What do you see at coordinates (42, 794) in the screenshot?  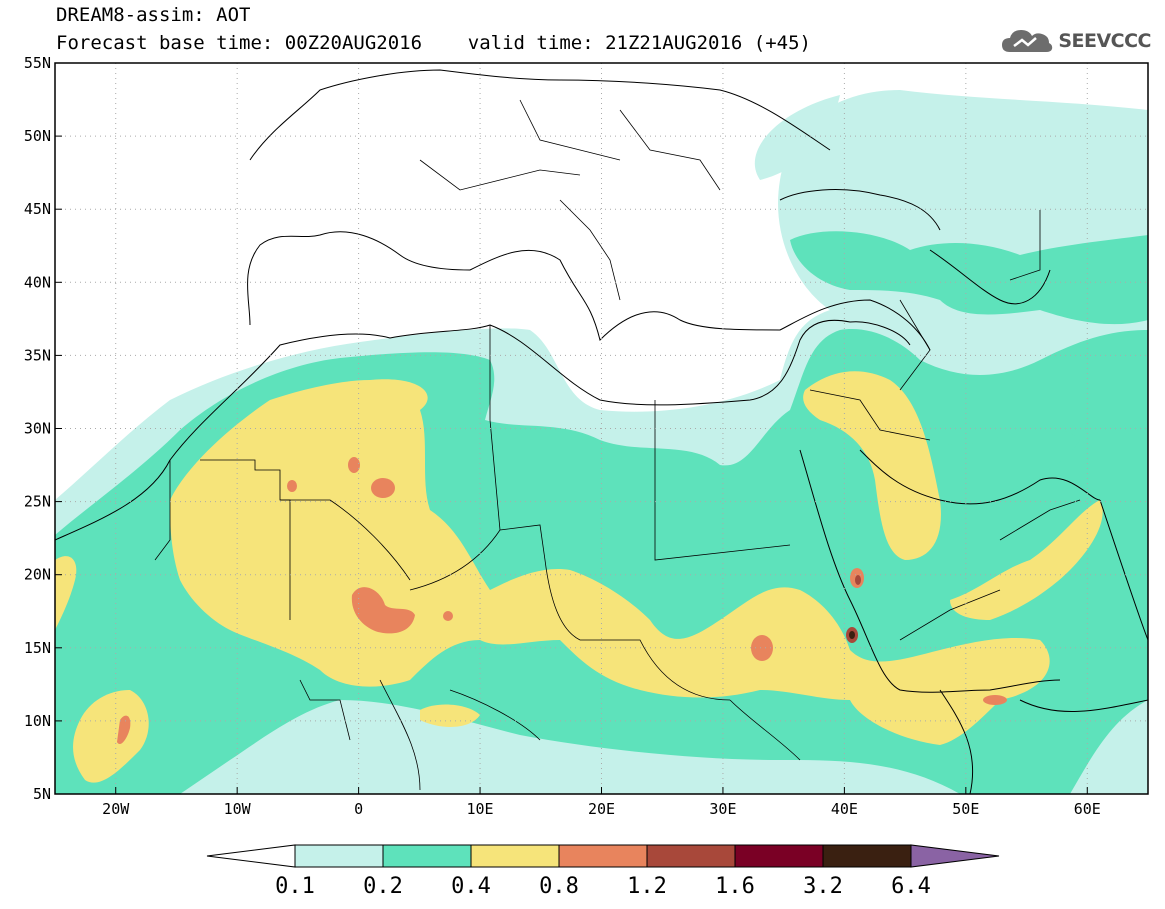 I see `lat-tick-label: 5N` at bounding box center [42, 794].